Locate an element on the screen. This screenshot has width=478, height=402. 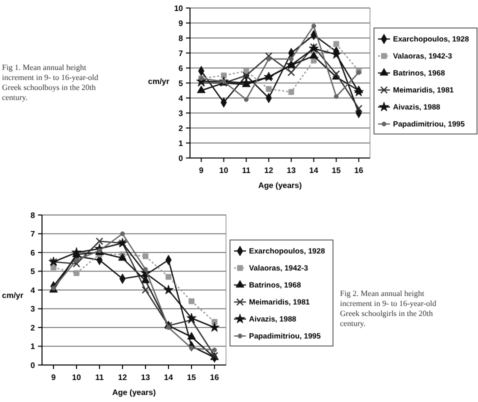
y-tick-label: 9 is located at coordinates (181, 23).